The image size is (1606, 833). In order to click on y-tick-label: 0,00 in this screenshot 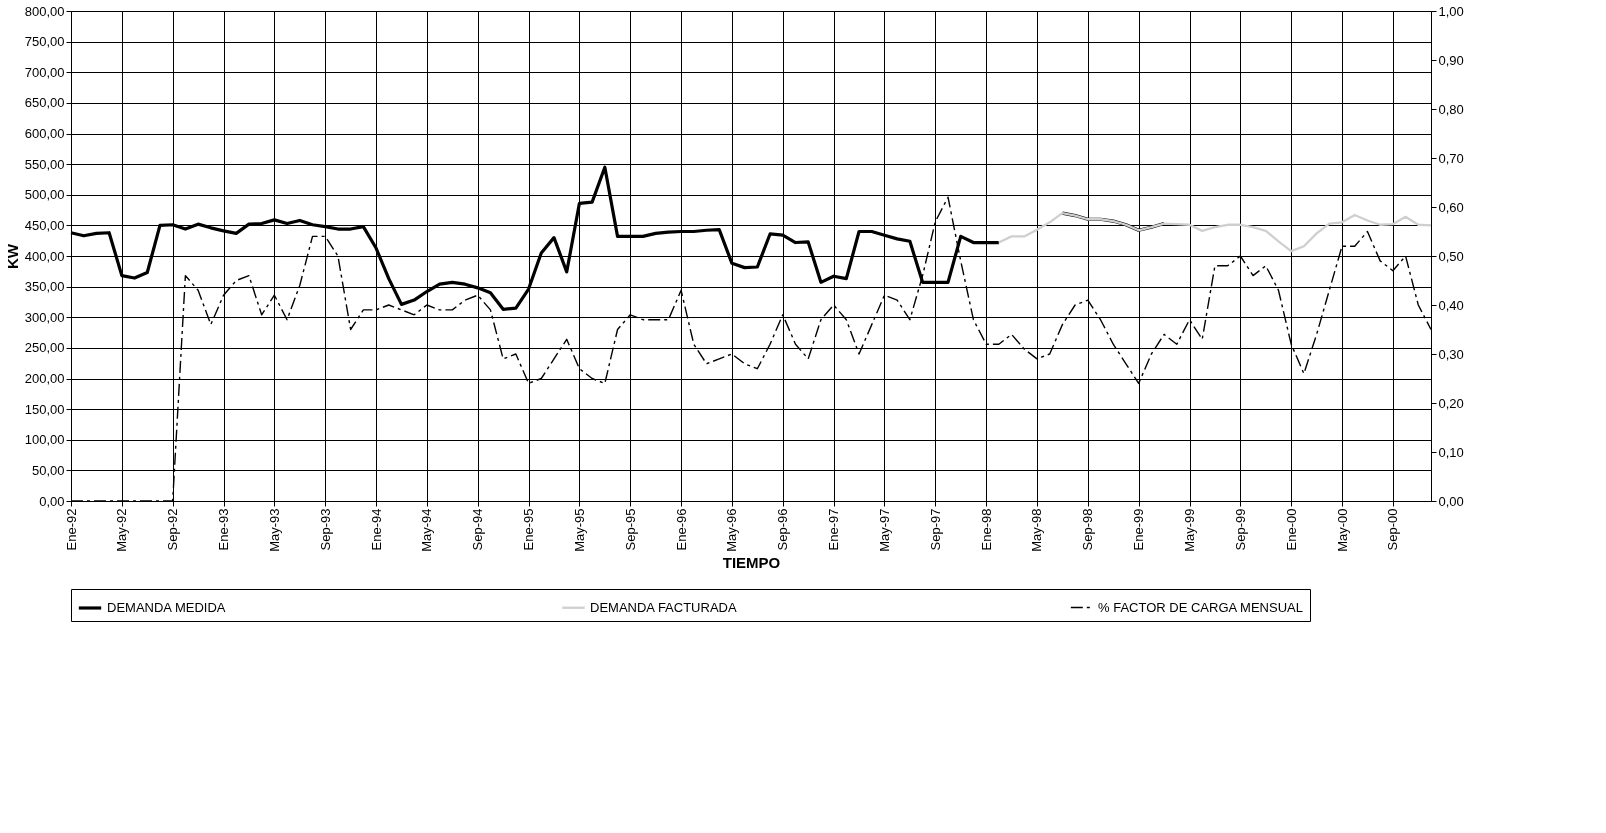, I will do `click(52, 501)`.